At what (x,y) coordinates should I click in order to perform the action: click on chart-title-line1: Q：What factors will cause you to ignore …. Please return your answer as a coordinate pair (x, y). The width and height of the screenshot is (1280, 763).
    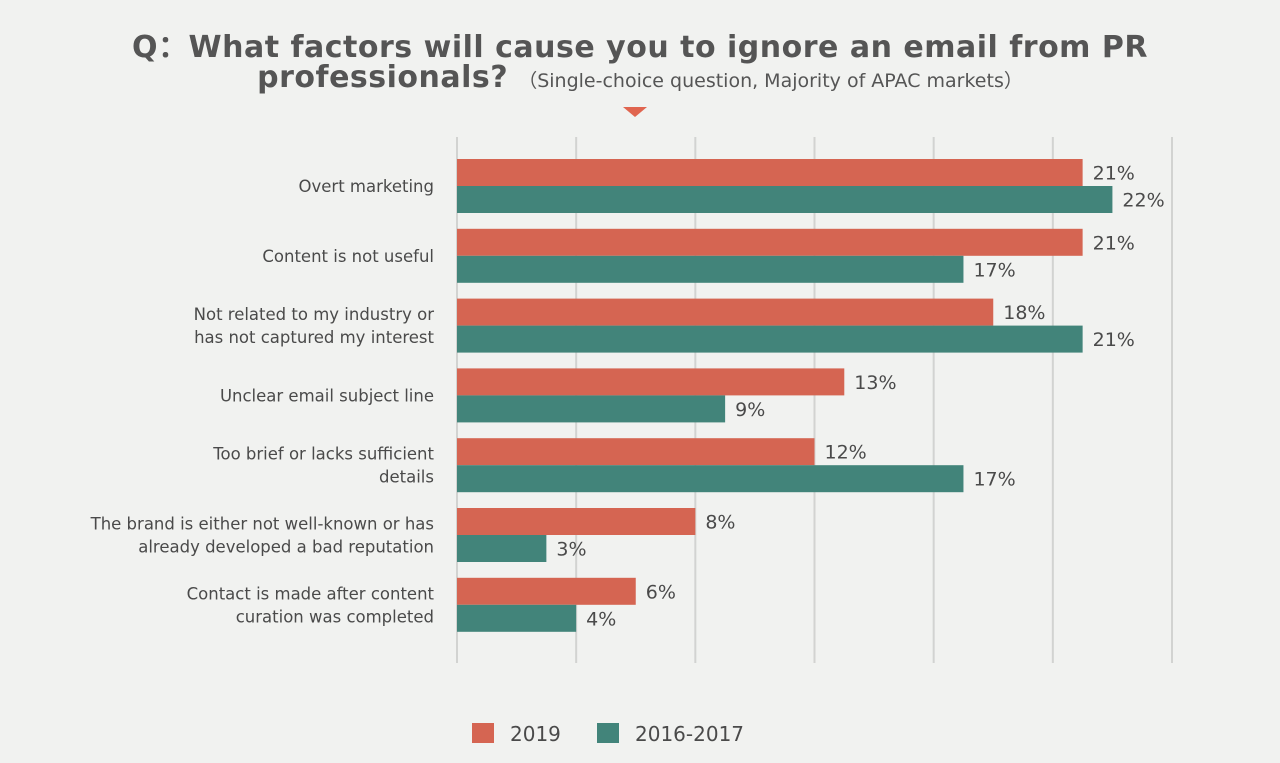
    Looking at the image, I should click on (640, 47).